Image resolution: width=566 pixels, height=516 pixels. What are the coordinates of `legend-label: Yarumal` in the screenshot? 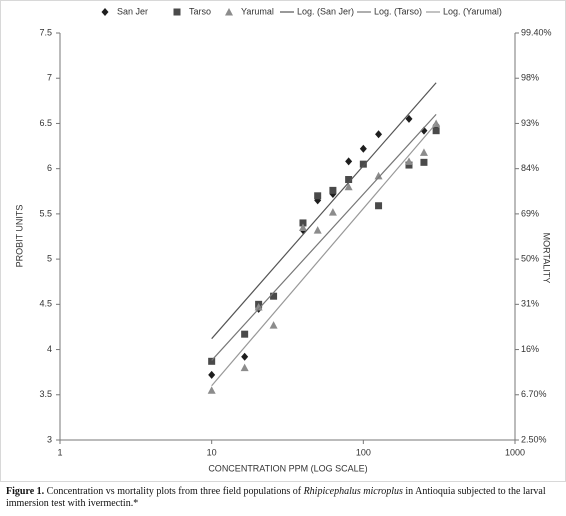 It's located at (257, 11).